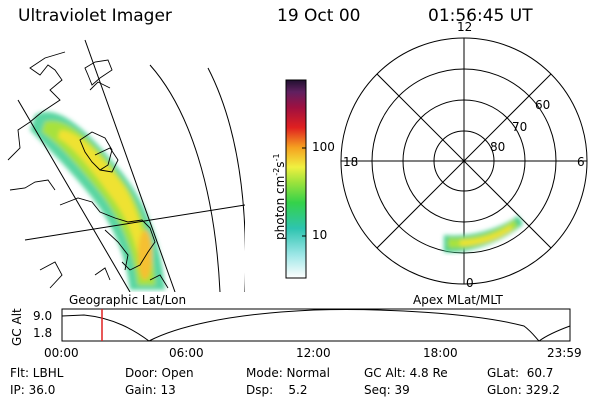 Image resolution: width=600 pixels, height=400 pixels. What do you see at coordinates (480, 16) in the screenshot?
I see `time-label: 01:56:45 UT` at bounding box center [480, 16].